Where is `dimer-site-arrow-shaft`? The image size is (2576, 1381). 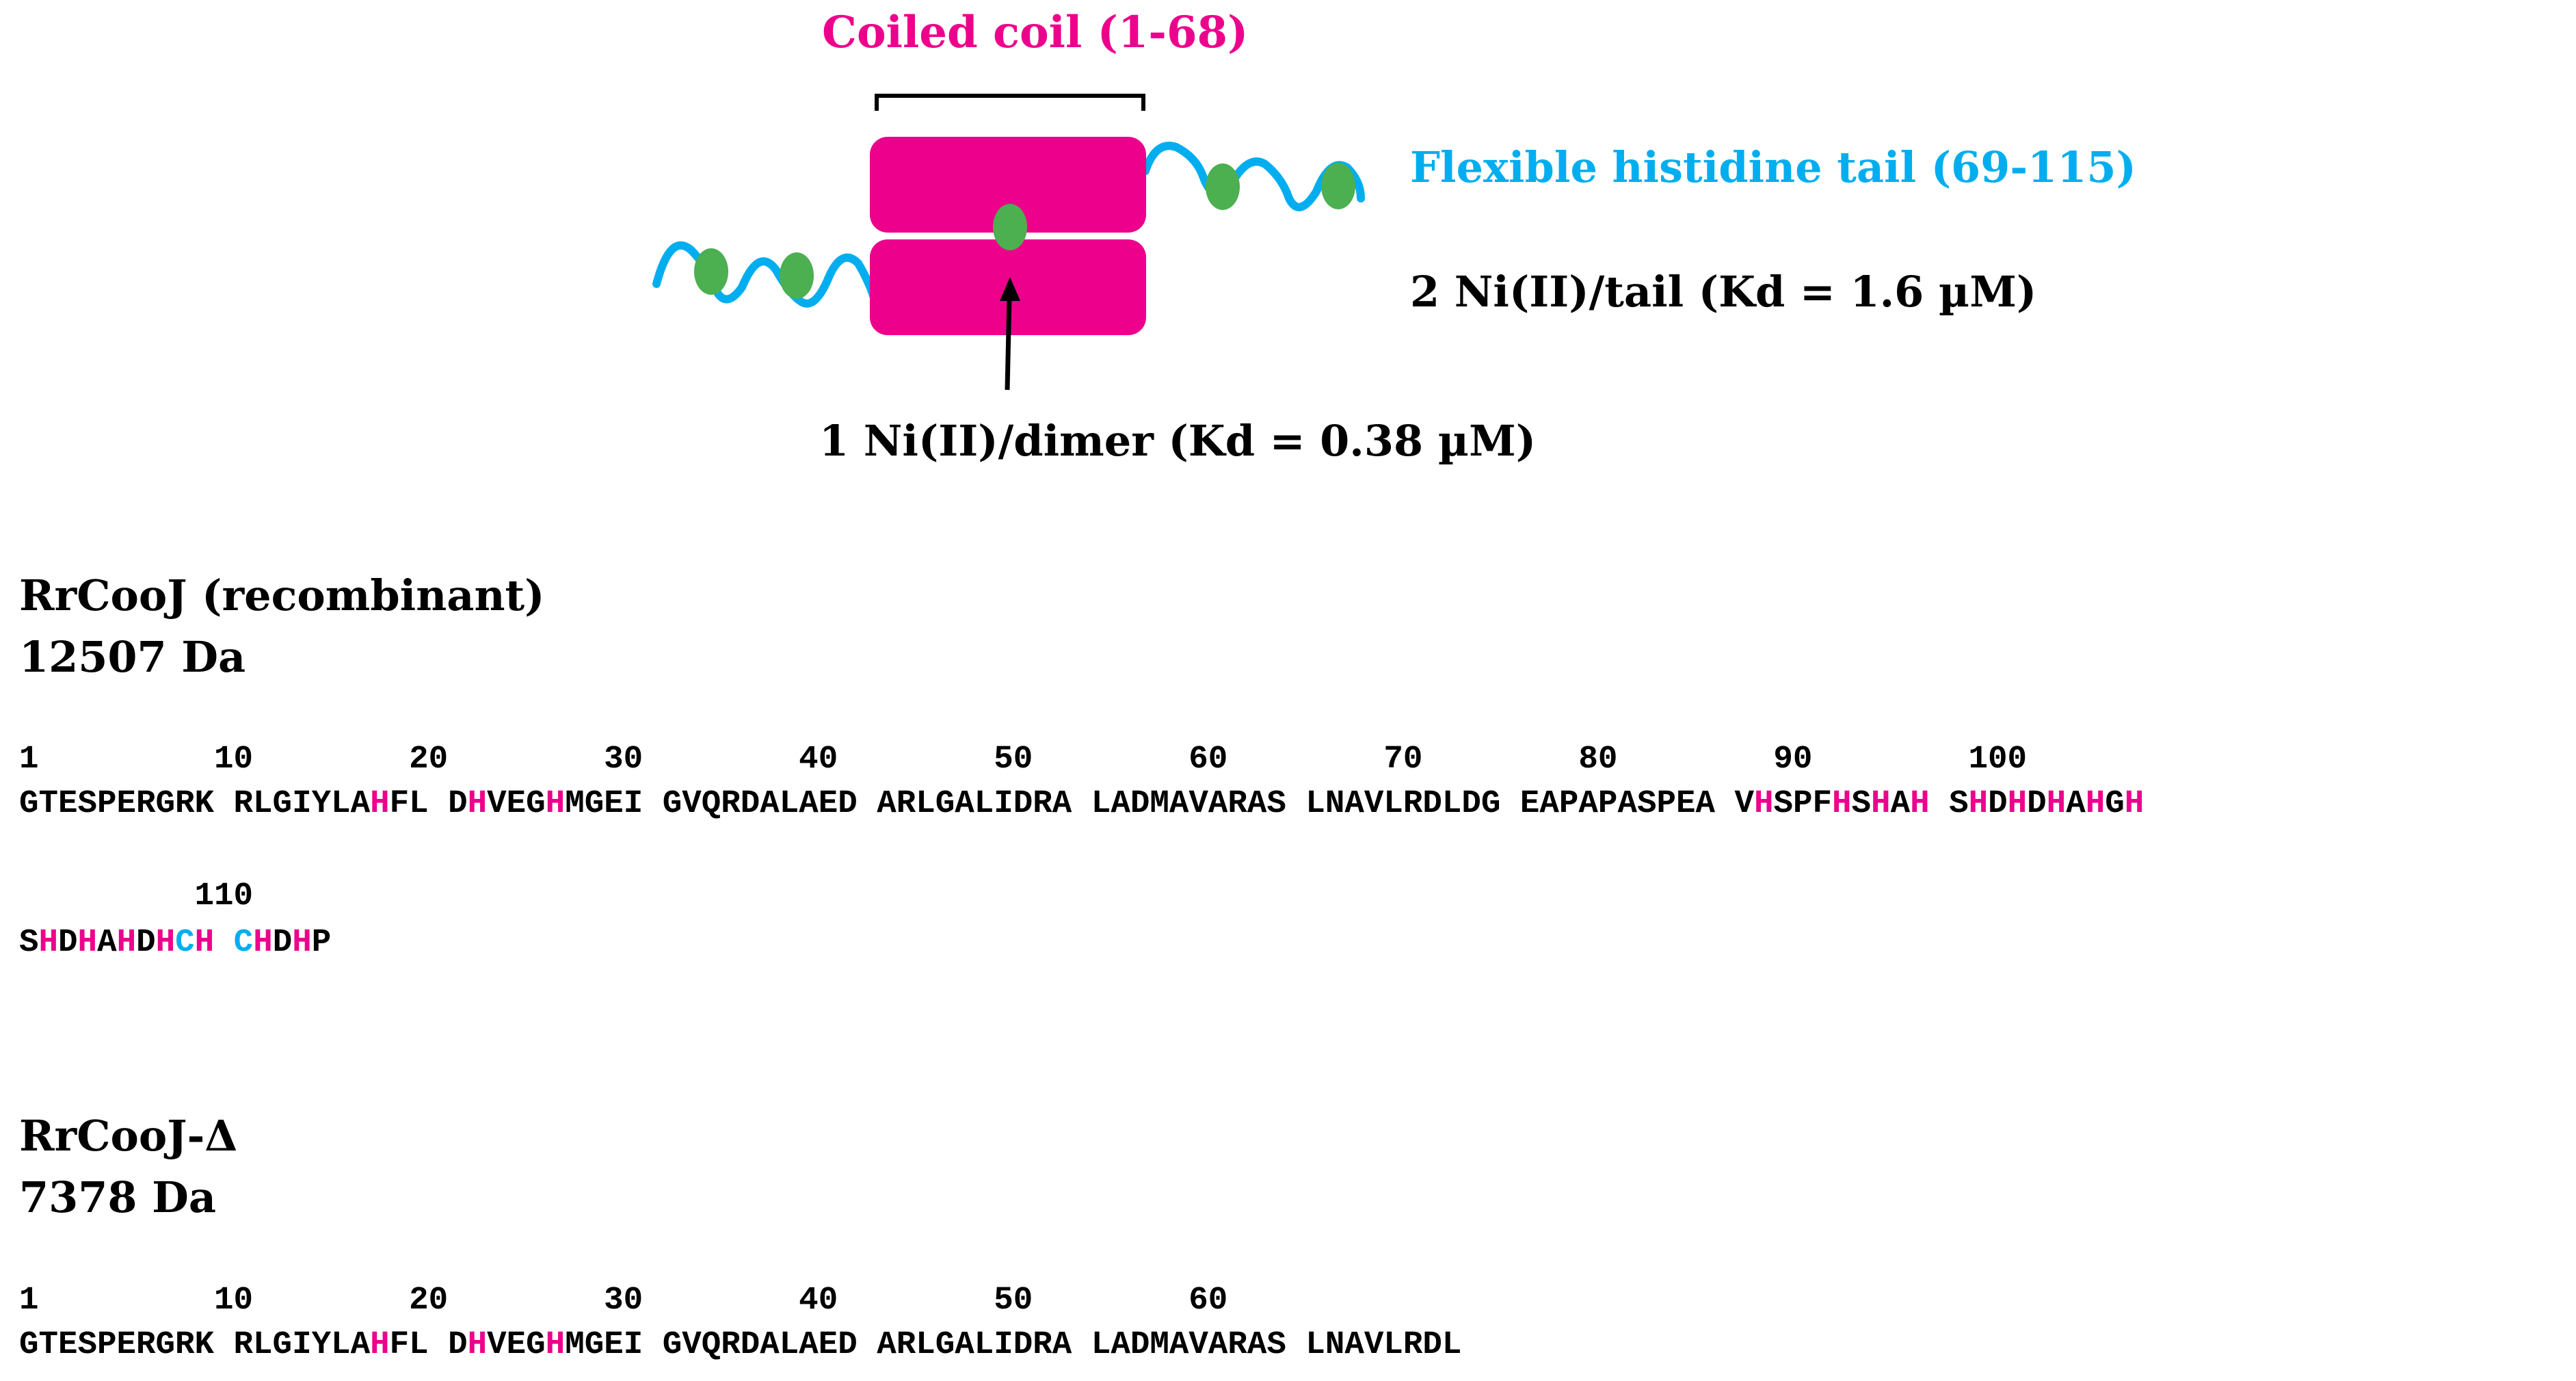 dimer-site-arrow-shaft is located at coordinates (1008, 344).